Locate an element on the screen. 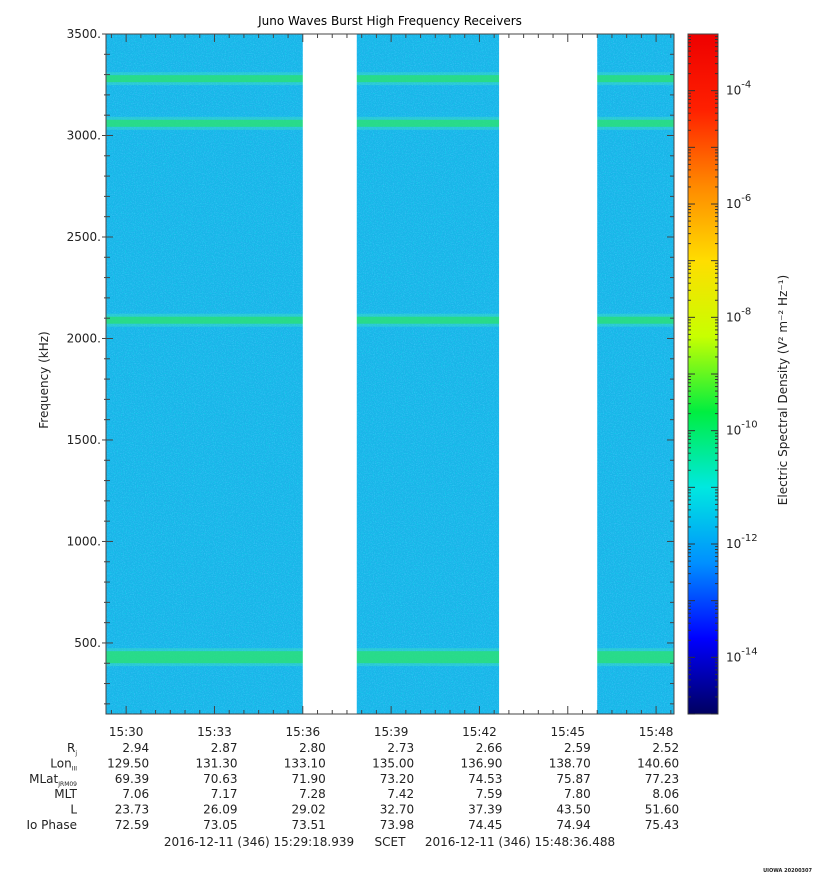 This screenshot has width=815, height=880. footer-scet: SCET is located at coordinates (391, 842).